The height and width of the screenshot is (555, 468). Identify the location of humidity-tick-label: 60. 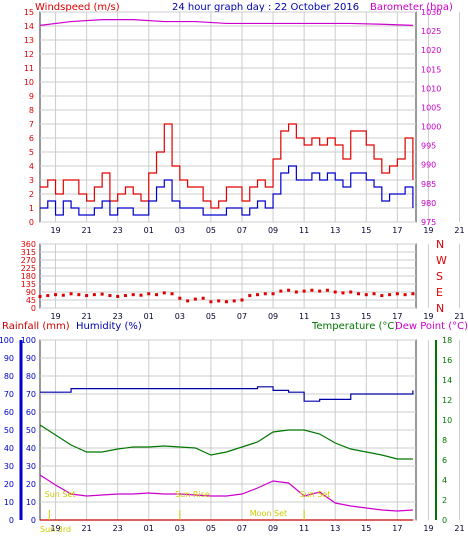
(31, 412).